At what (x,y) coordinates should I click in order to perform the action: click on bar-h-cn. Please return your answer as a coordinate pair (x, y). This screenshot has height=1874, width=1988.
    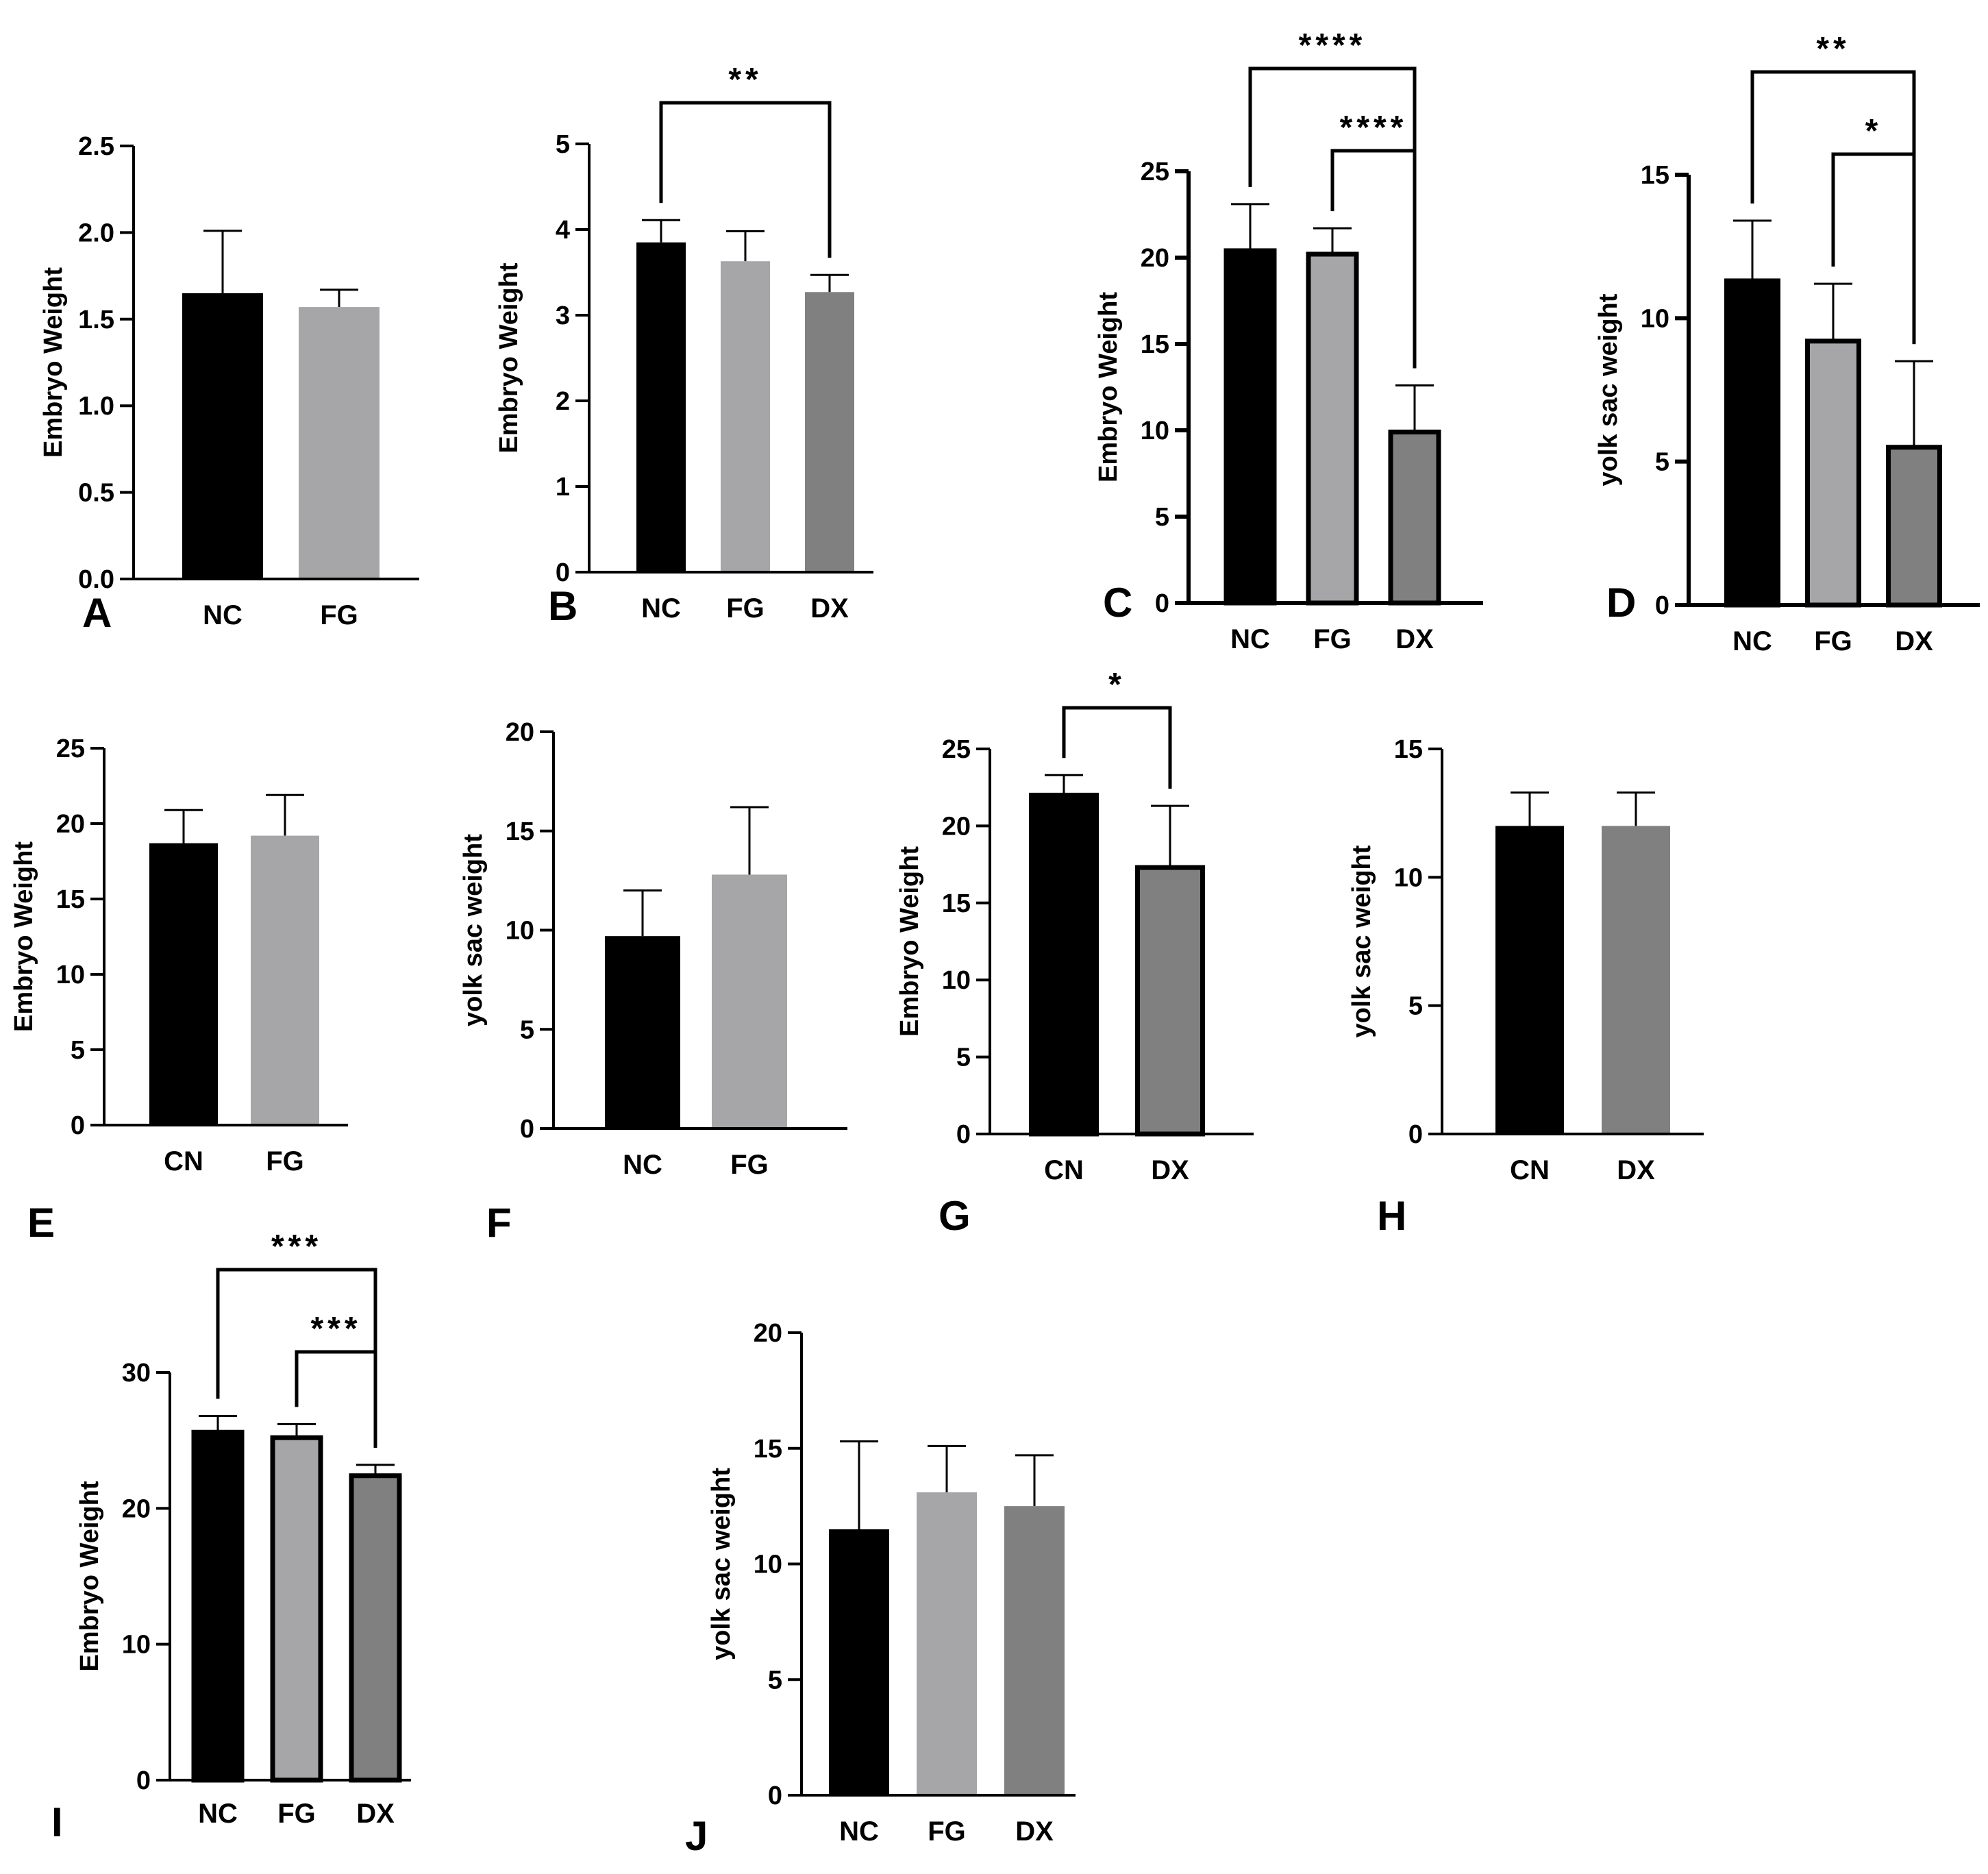
    Looking at the image, I should click on (1530, 980).